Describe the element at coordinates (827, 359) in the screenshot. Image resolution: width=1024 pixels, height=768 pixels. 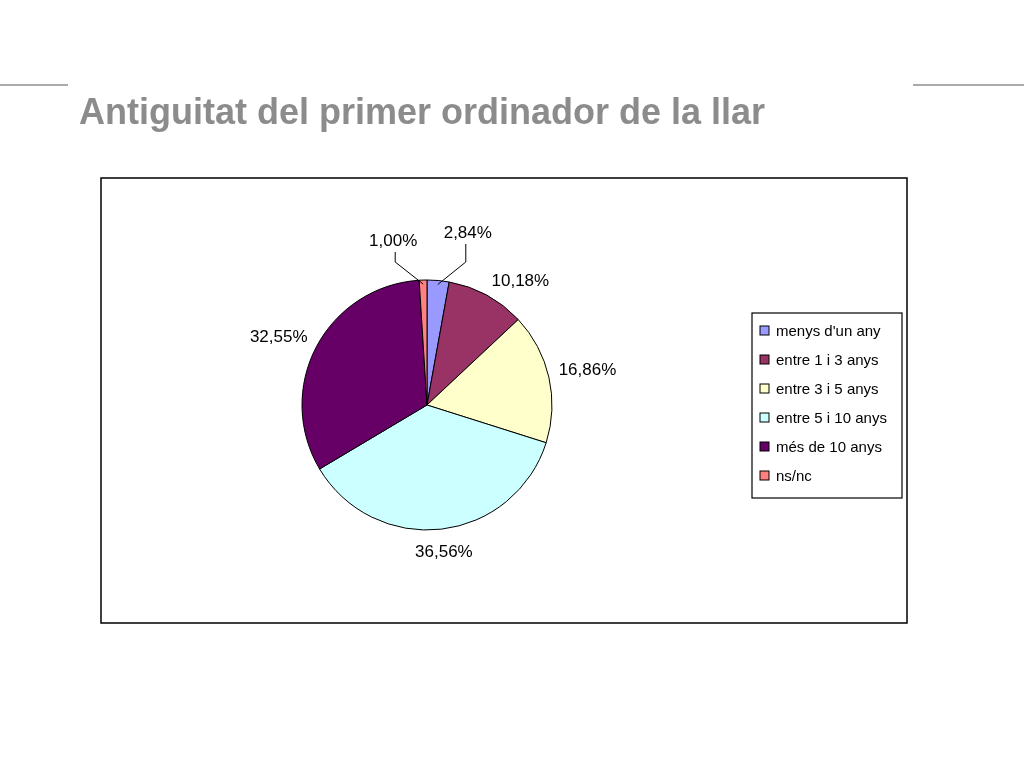
I see `legend-label: entre 1 i 3 anys` at that location.